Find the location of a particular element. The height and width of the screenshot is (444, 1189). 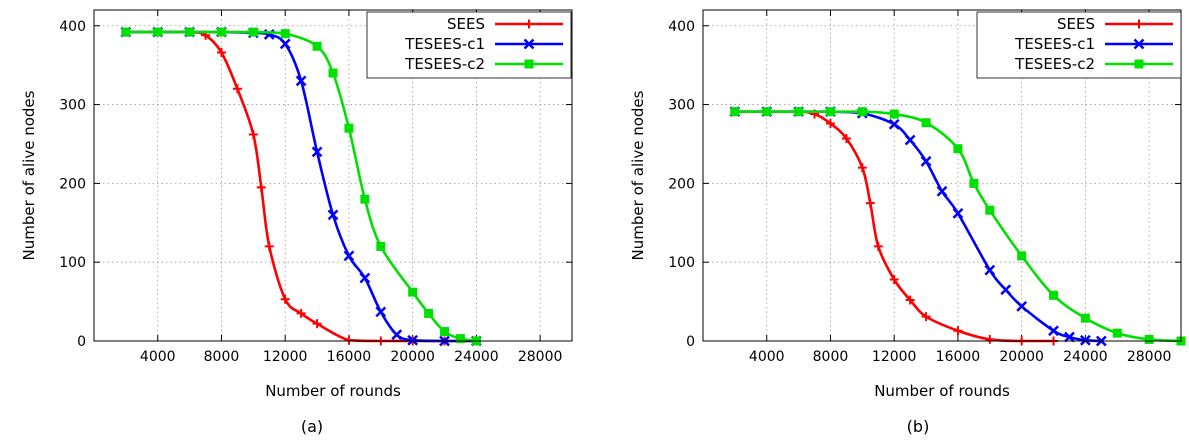

legend: SEES TESEES-c1 TESEES-c2 is located at coordinates (469, 45).